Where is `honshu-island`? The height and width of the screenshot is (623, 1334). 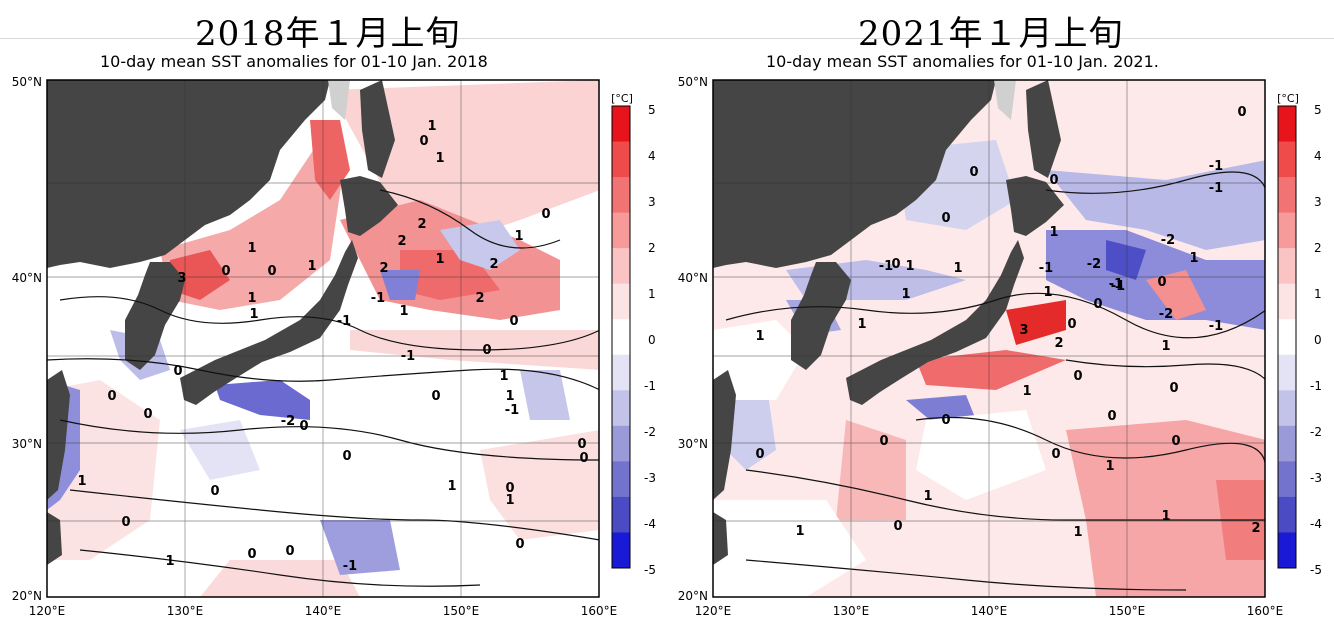 honshu-island is located at coordinates (269, 322).